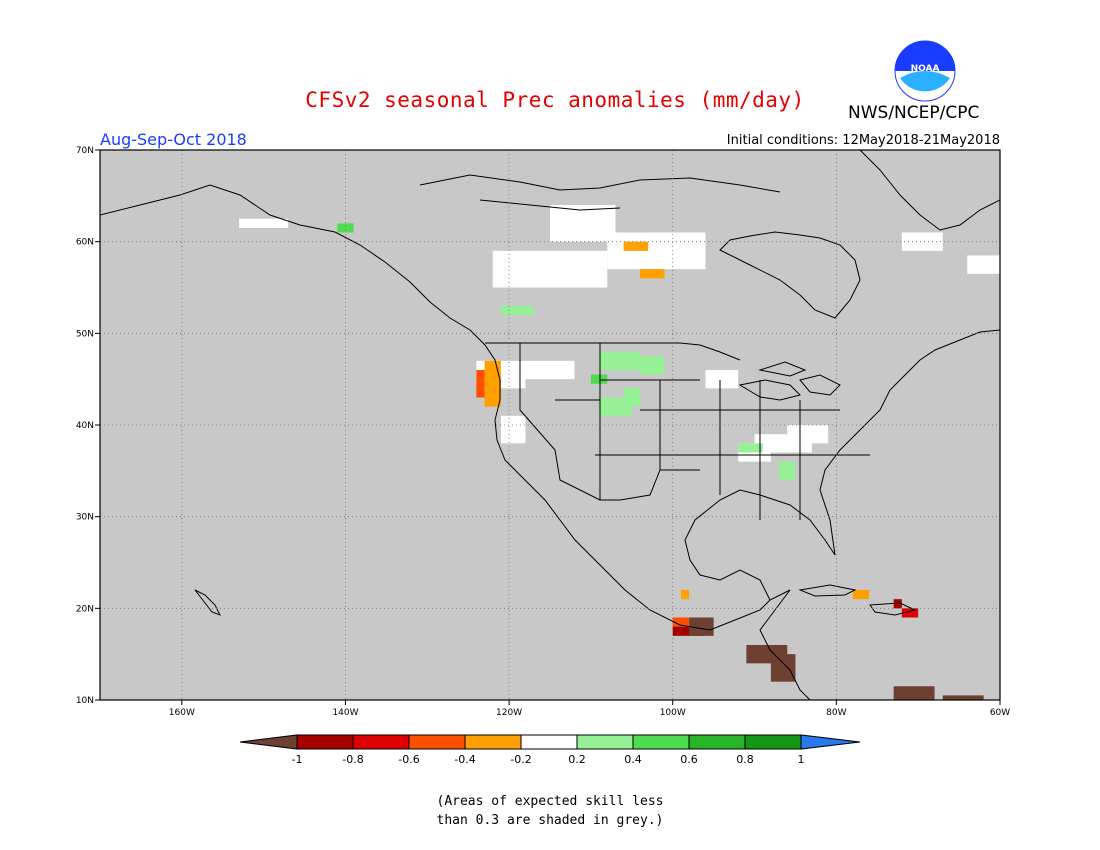  Describe the element at coordinates (633, 759) in the screenshot. I see `colorbar-label: 0.4` at that location.